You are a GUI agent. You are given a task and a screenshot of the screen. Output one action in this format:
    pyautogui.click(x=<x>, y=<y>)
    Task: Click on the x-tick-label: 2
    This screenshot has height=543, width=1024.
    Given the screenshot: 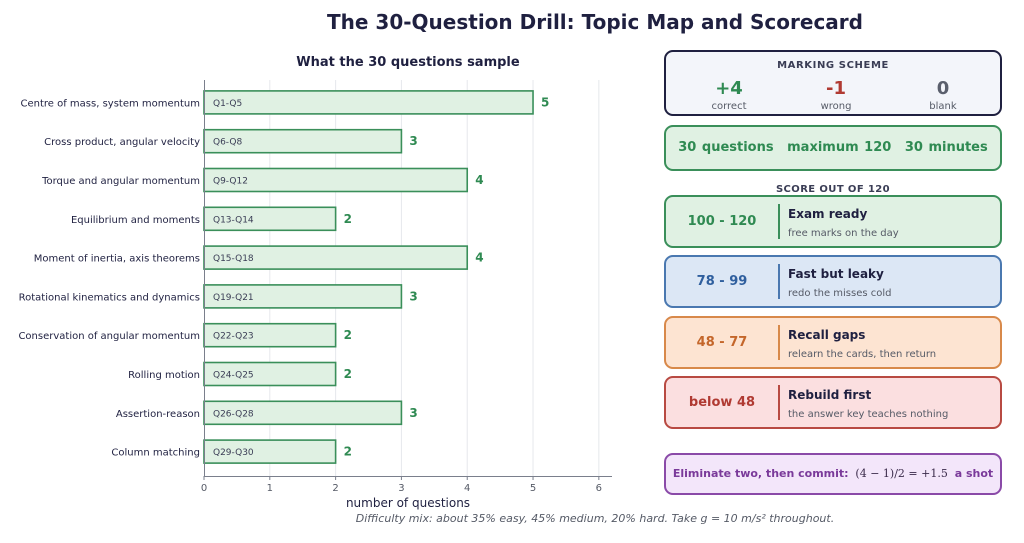 What is the action you would take?
    pyautogui.click(x=335, y=488)
    